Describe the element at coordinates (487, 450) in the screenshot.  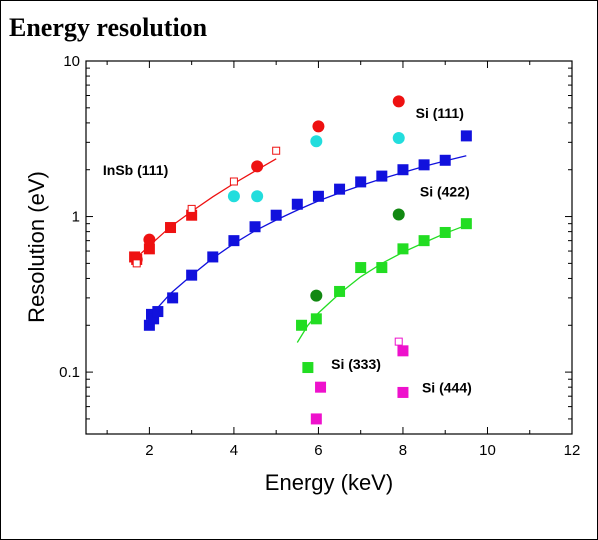
I see `x-tick-label: 10` at that location.